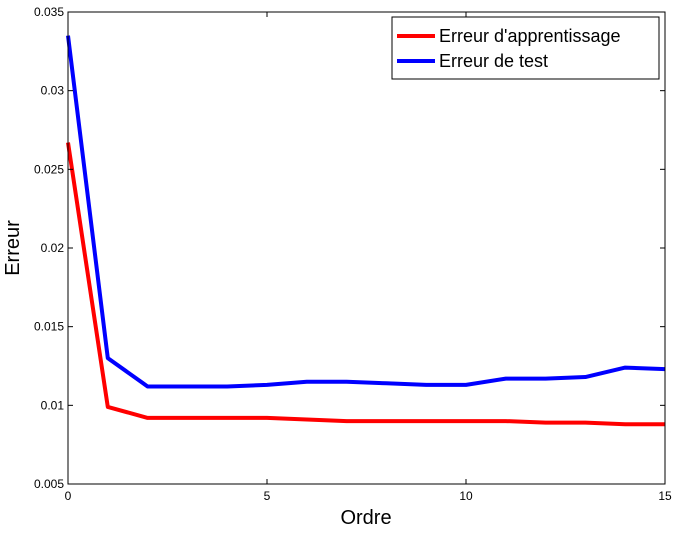 Image resolution: width=679 pixels, height=535 pixels. Describe the element at coordinates (53, 405) in the screenshot. I see `y-tick-label-1: 0.01` at that location.